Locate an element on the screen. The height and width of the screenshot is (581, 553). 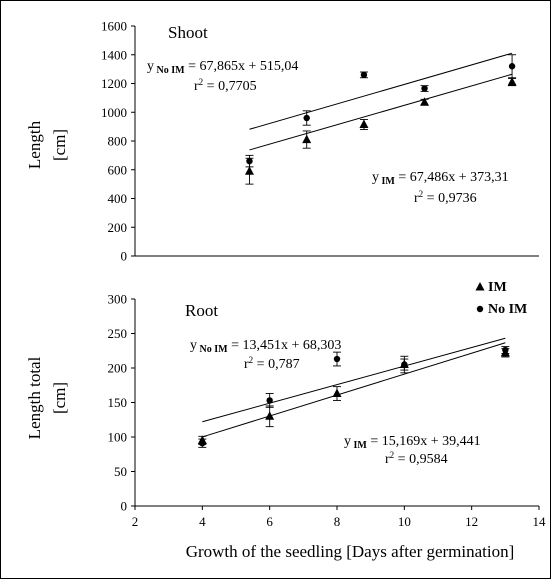
x-tick-label: 8 is located at coordinates (337, 521).